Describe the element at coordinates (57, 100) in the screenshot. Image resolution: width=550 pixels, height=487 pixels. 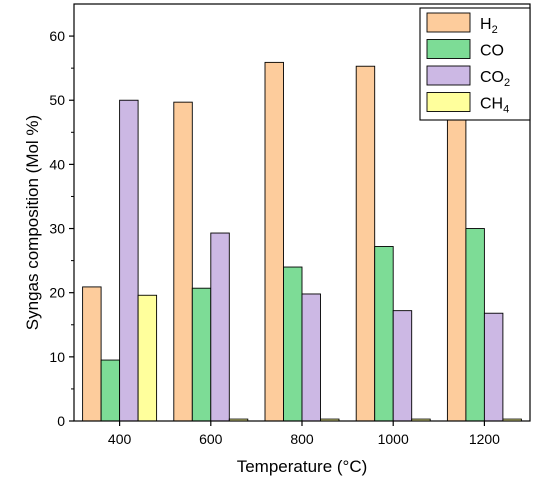
I see `y-tick-label: 50` at that location.